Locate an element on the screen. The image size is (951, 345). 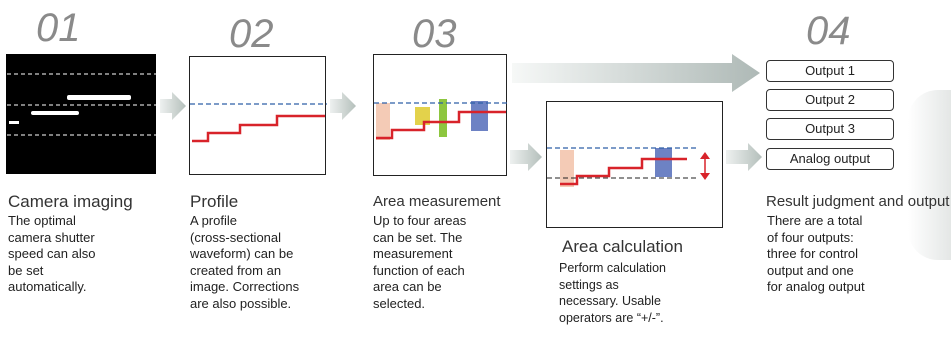
analog-output-box: Analog output is located at coordinates (830, 159).